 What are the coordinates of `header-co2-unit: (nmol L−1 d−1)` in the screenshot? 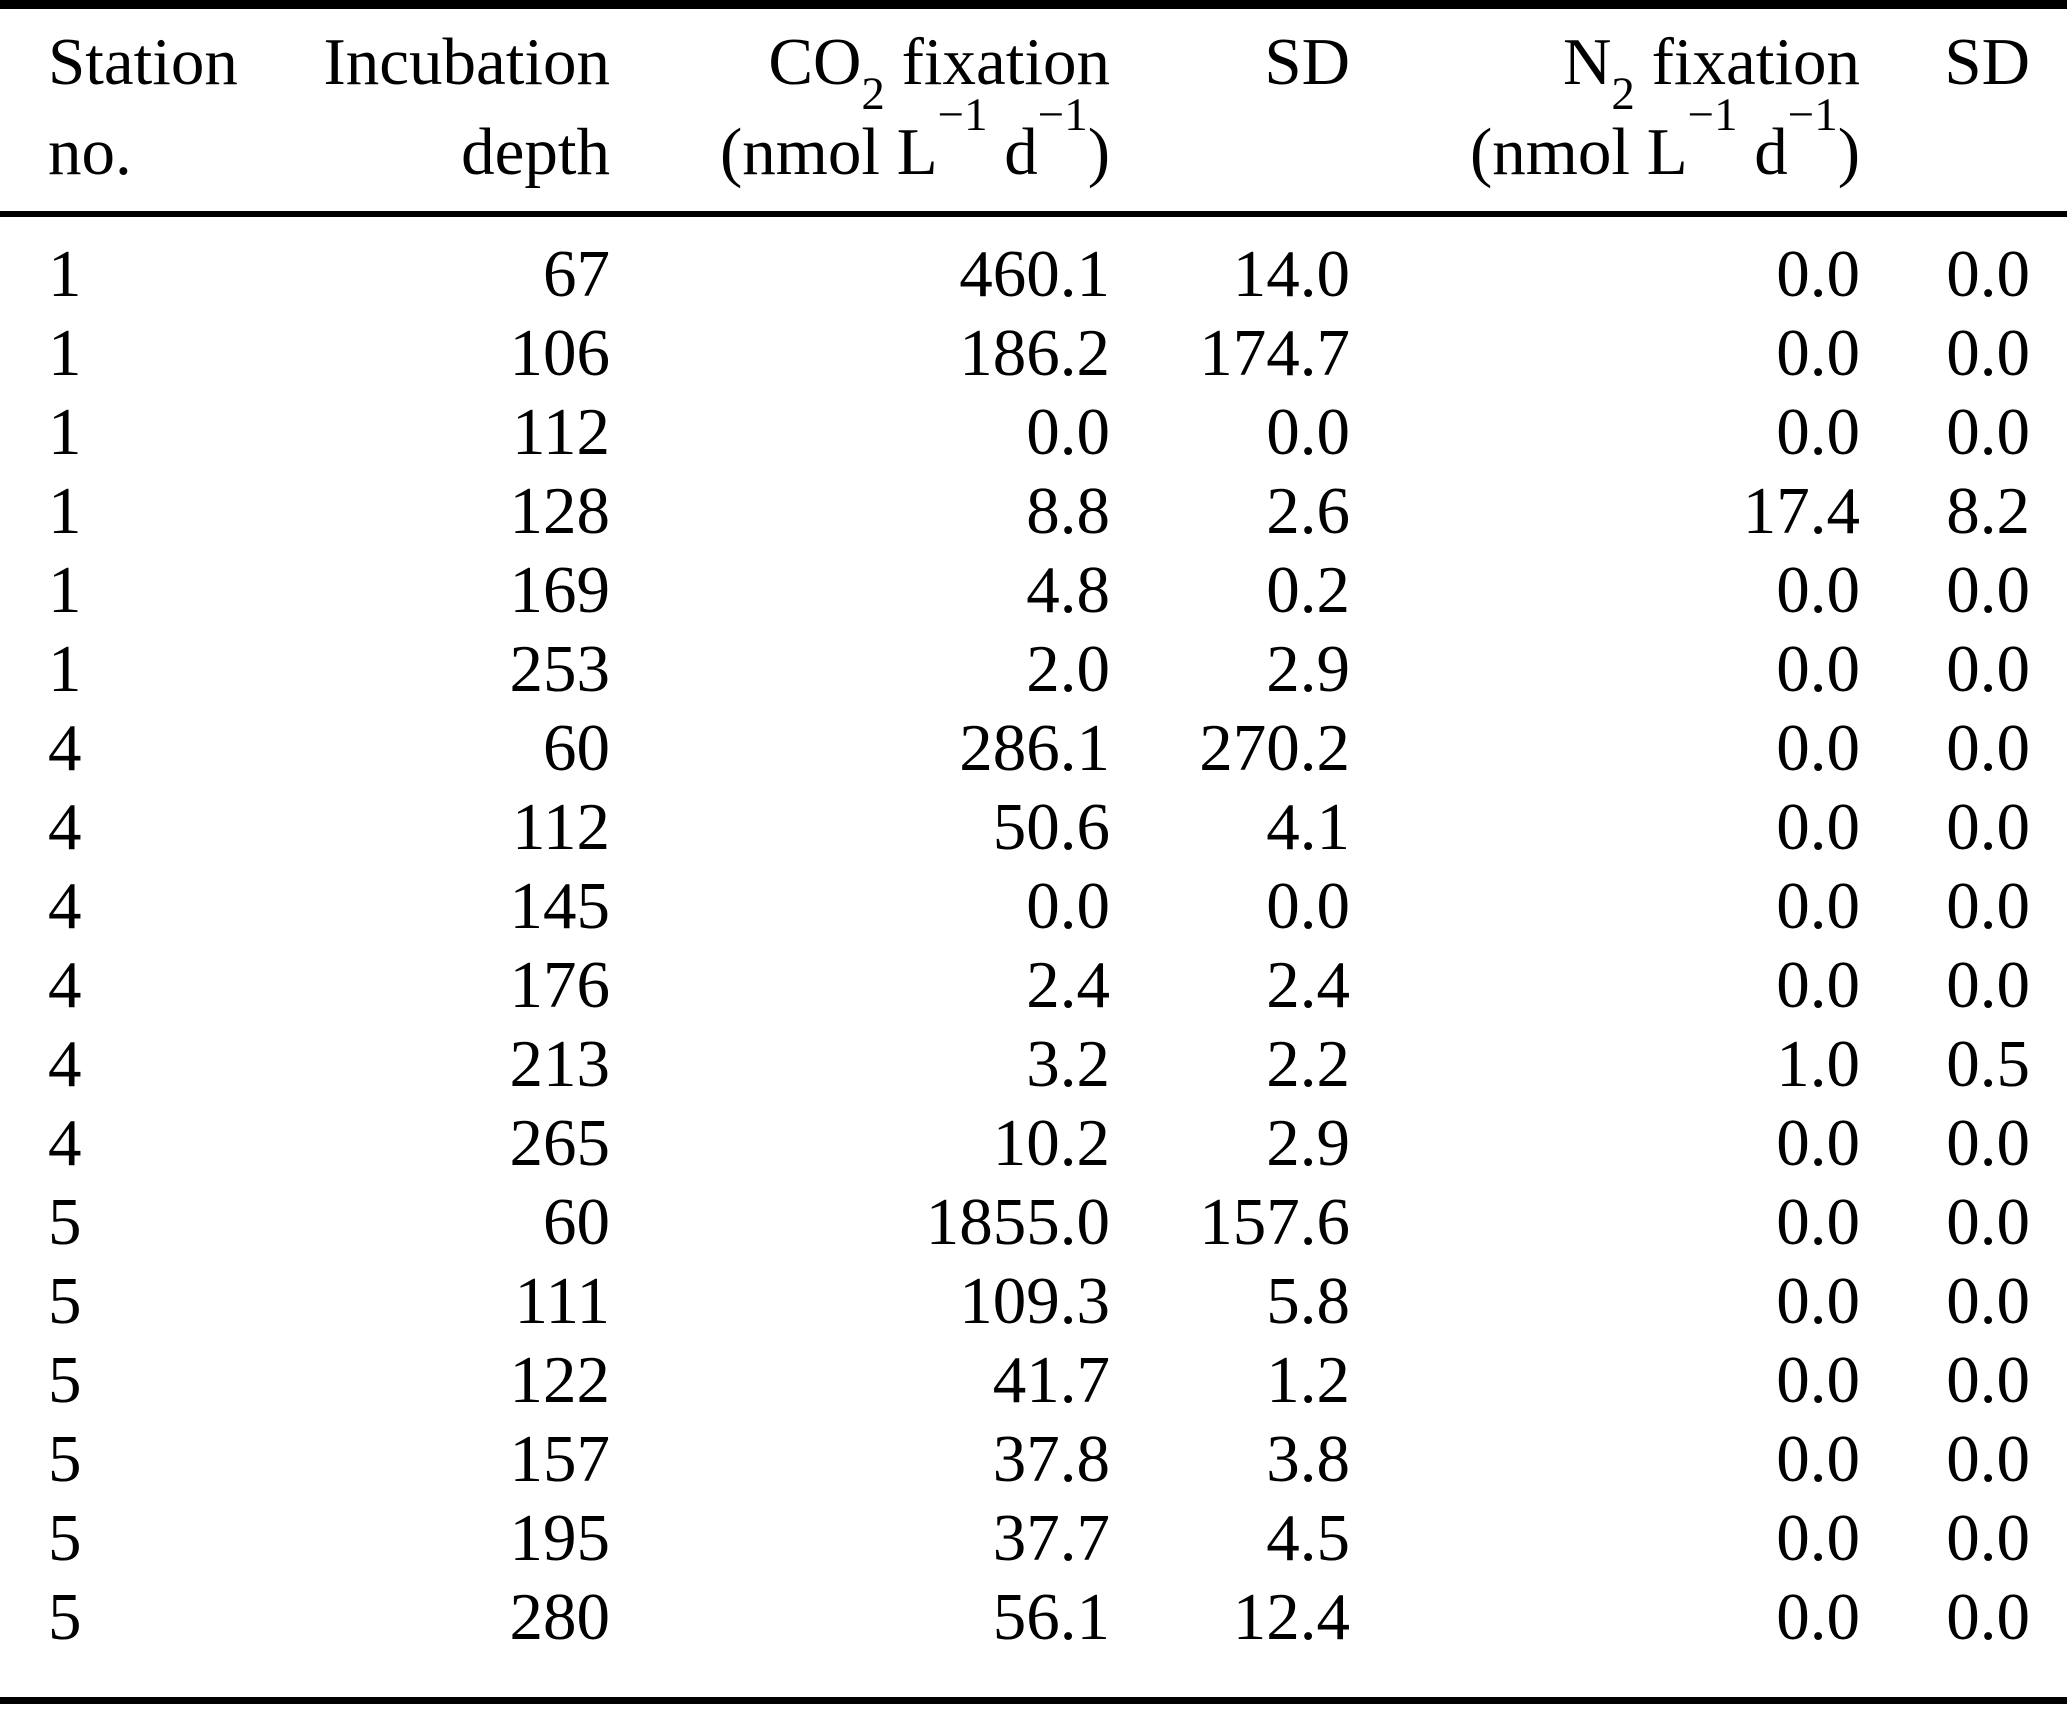 It's located at (860, 144).